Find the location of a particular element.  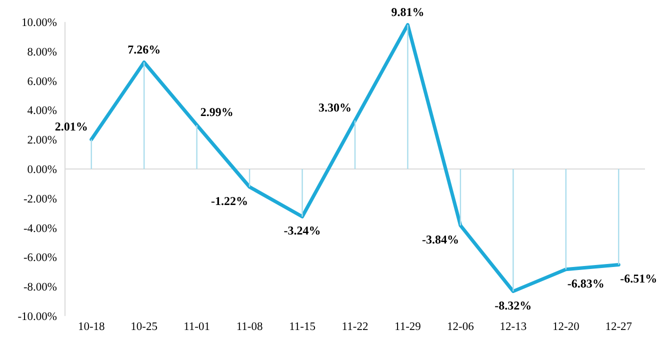

data-label: 9.81% is located at coordinates (407, 11).